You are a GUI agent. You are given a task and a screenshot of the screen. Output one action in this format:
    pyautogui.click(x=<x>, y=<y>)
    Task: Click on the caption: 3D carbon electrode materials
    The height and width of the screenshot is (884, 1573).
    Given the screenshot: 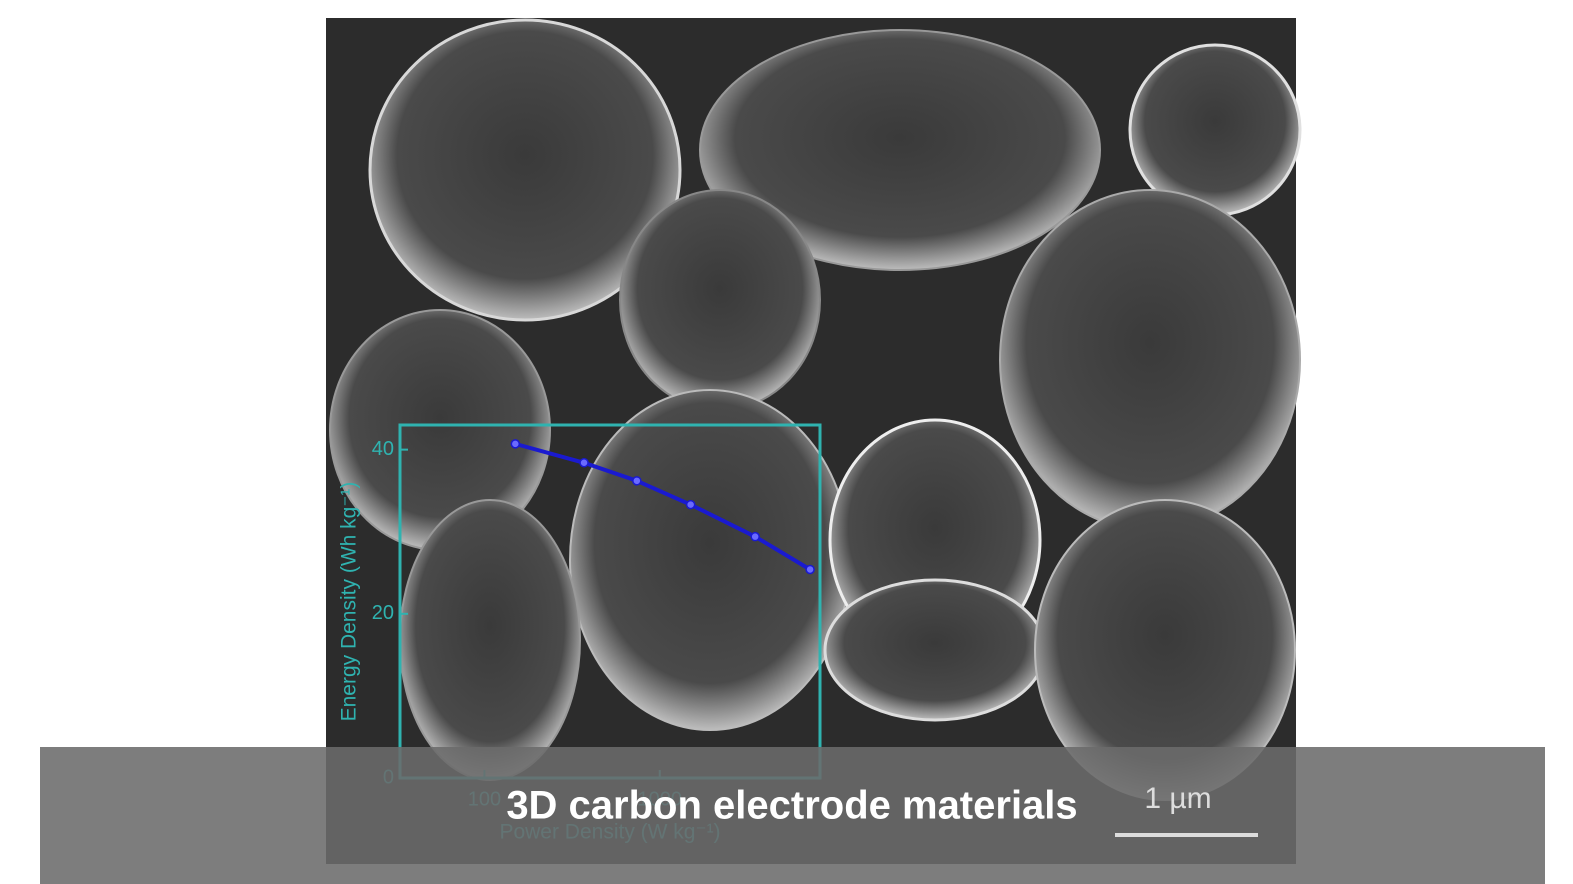 What is the action you would take?
    pyautogui.click(x=791, y=806)
    